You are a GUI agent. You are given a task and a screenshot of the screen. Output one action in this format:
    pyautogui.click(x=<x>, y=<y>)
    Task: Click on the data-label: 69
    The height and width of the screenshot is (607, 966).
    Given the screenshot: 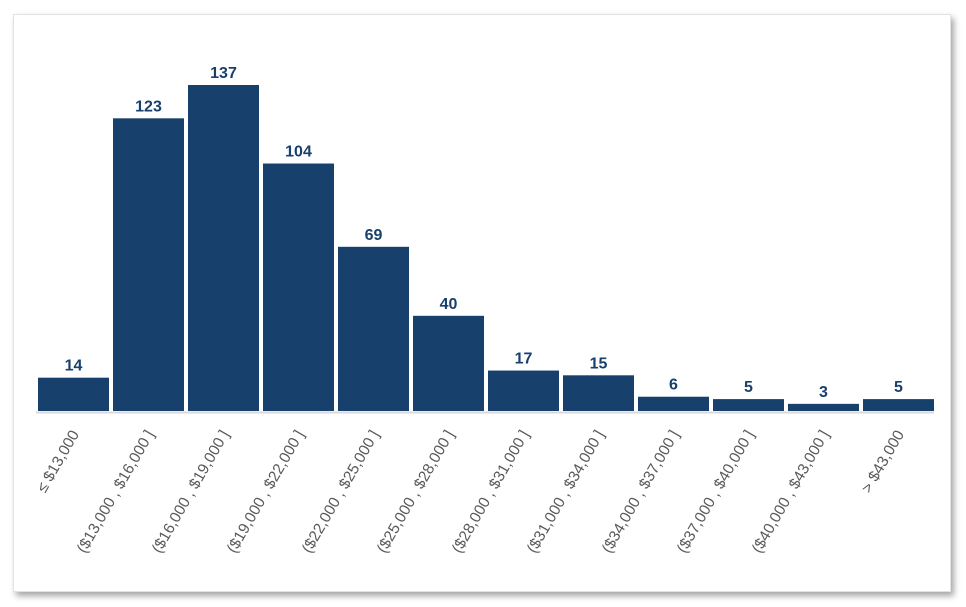 What is the action you would take?
    pyautogui.click(x=374, y=235)
    